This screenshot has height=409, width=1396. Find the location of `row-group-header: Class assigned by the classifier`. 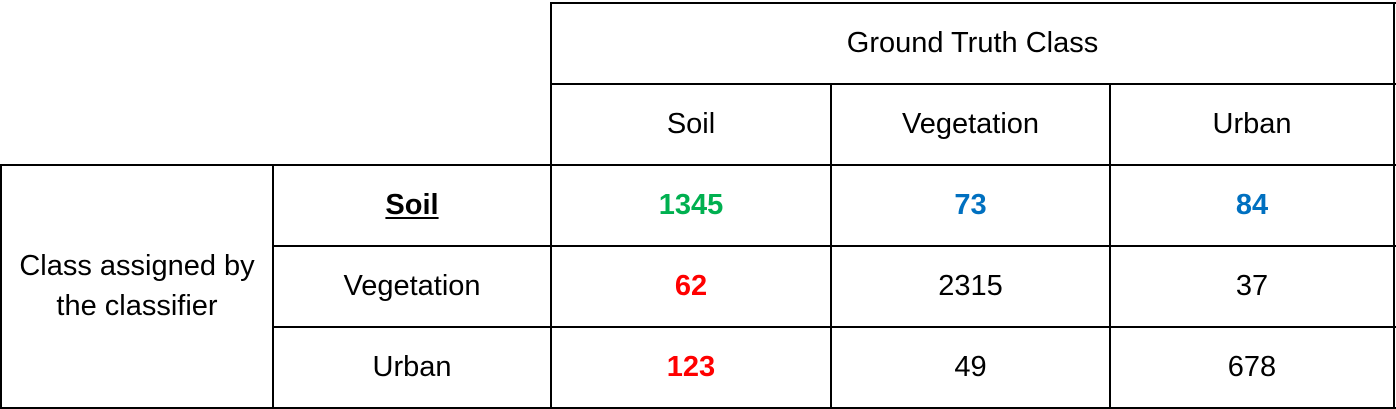

row-group-header: Class assigned by the classifier is located at coordinates (137, 286).